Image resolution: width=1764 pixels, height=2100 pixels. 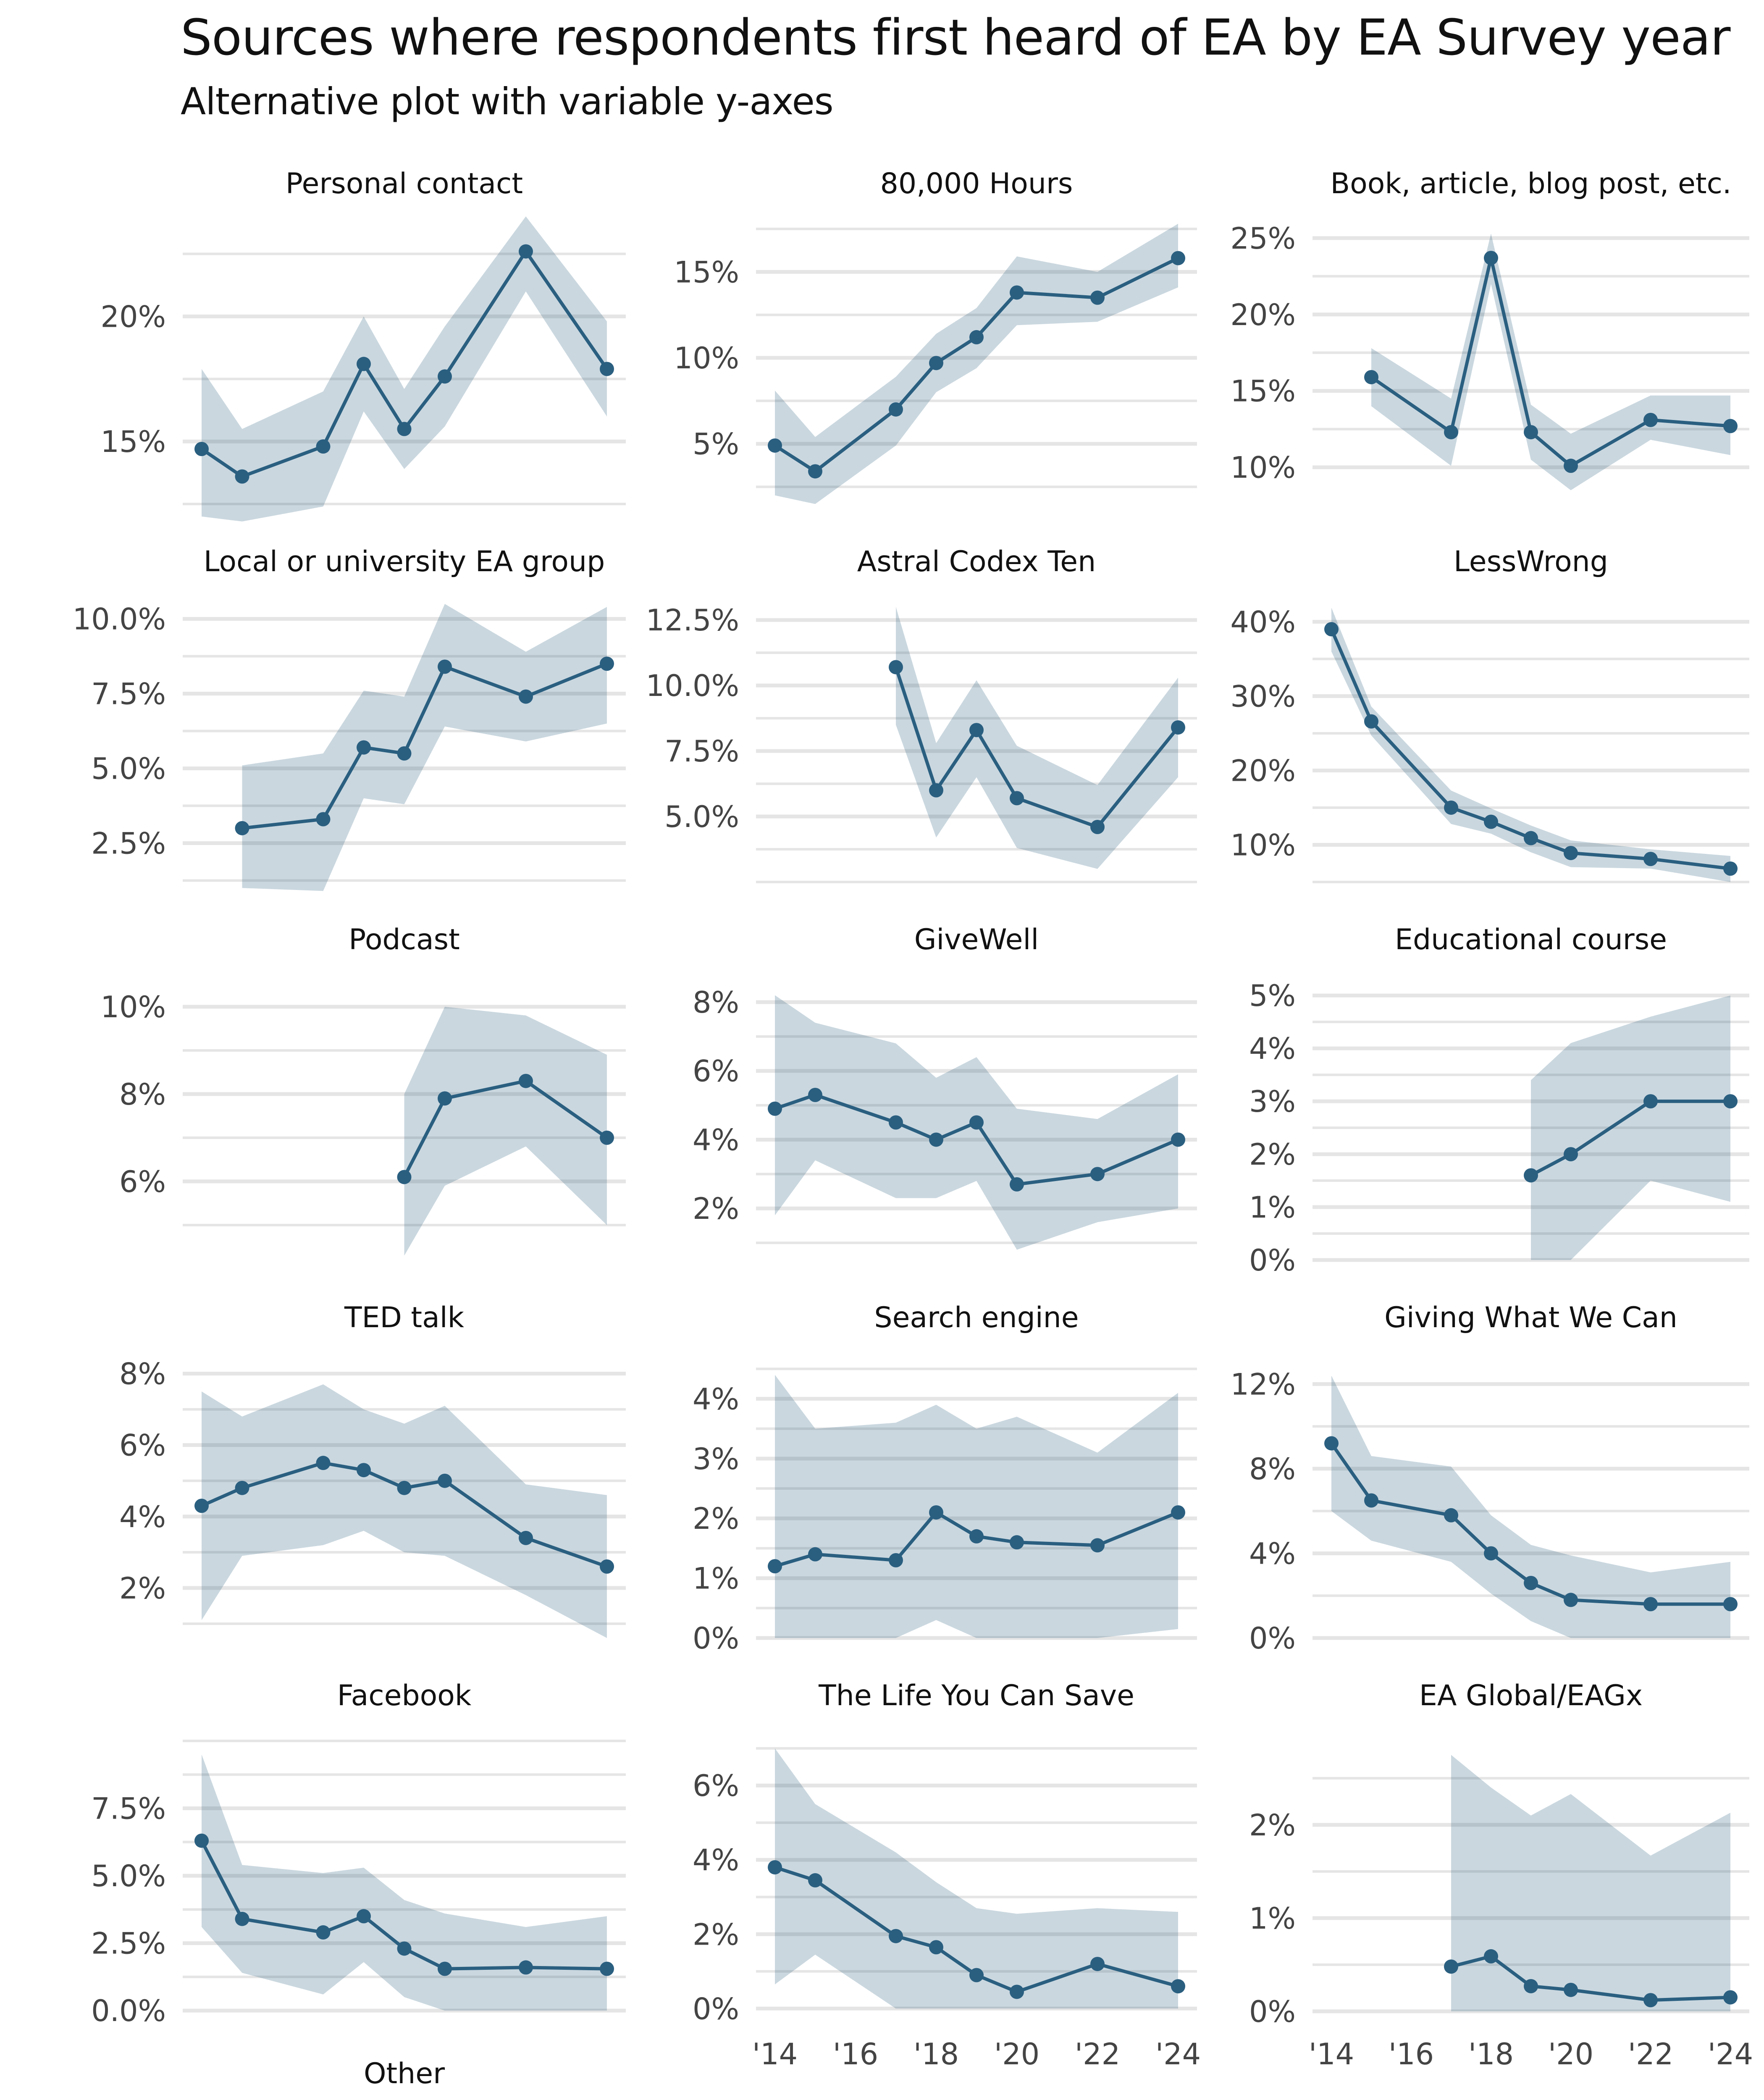 I want to click on facet-panel: TED talk 2% 4% 6% 8%, so click(x=372, y=1469).